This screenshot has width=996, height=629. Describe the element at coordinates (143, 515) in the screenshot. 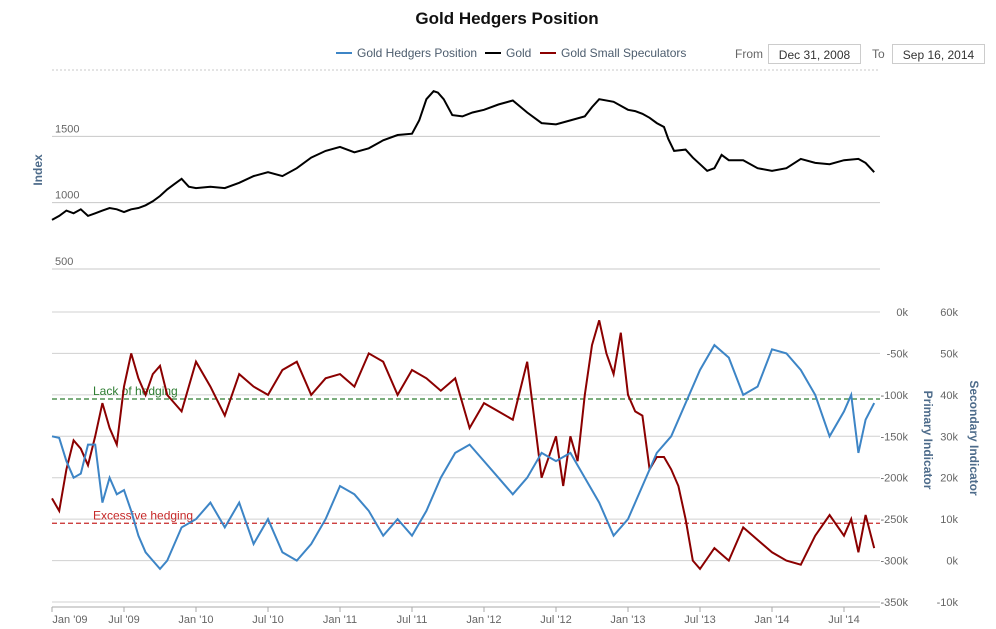

I see `excessive-hedging-label: Excessive hedging` at that location.